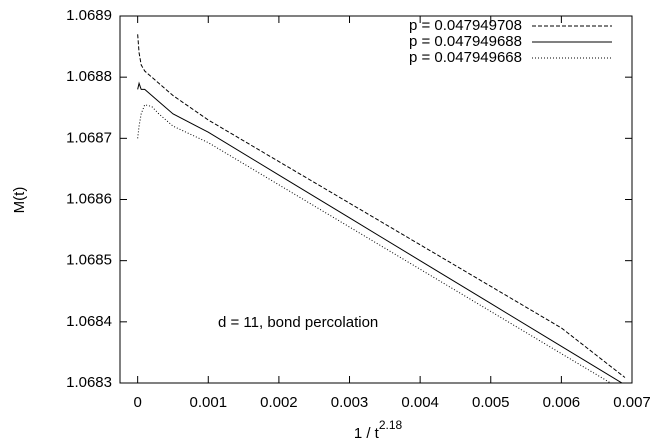 This screenshot has width=650, height=444. Describe the element at coordinates (631, 402) in the screenshot. I see `x-tick-label: 0.007` at that location.